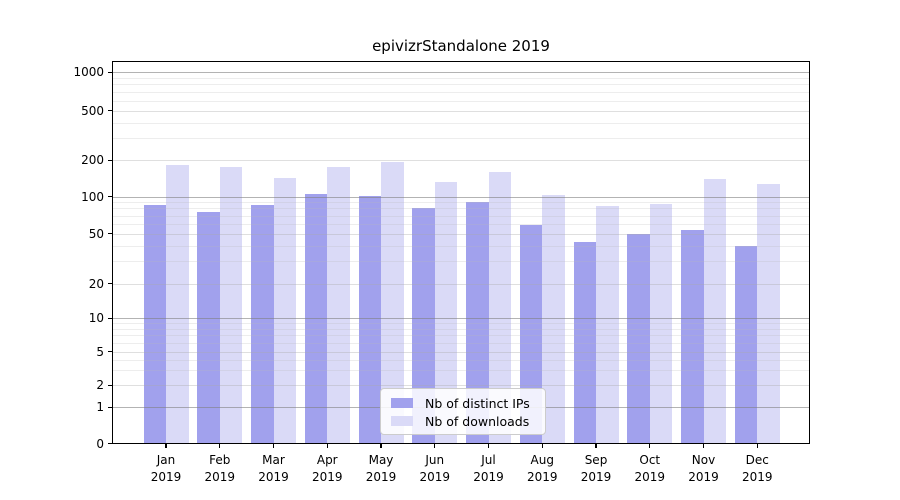  I want to click on x-tick-label: Jul 2019, so click(488, 468).